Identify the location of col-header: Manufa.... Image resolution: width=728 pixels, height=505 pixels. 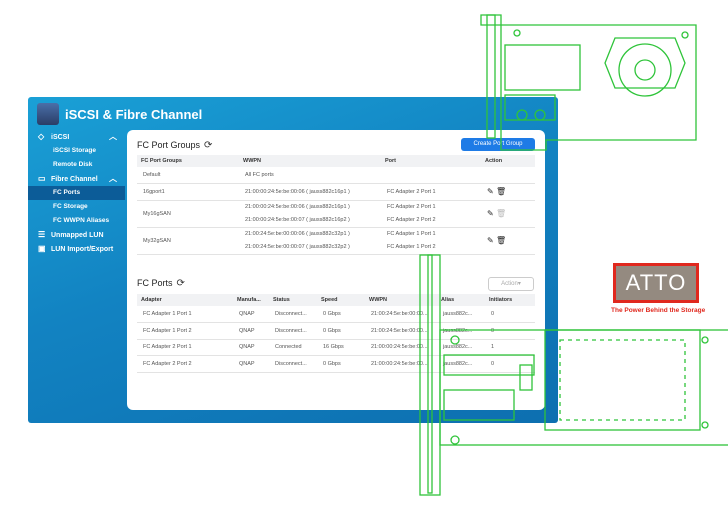
(251, 300).